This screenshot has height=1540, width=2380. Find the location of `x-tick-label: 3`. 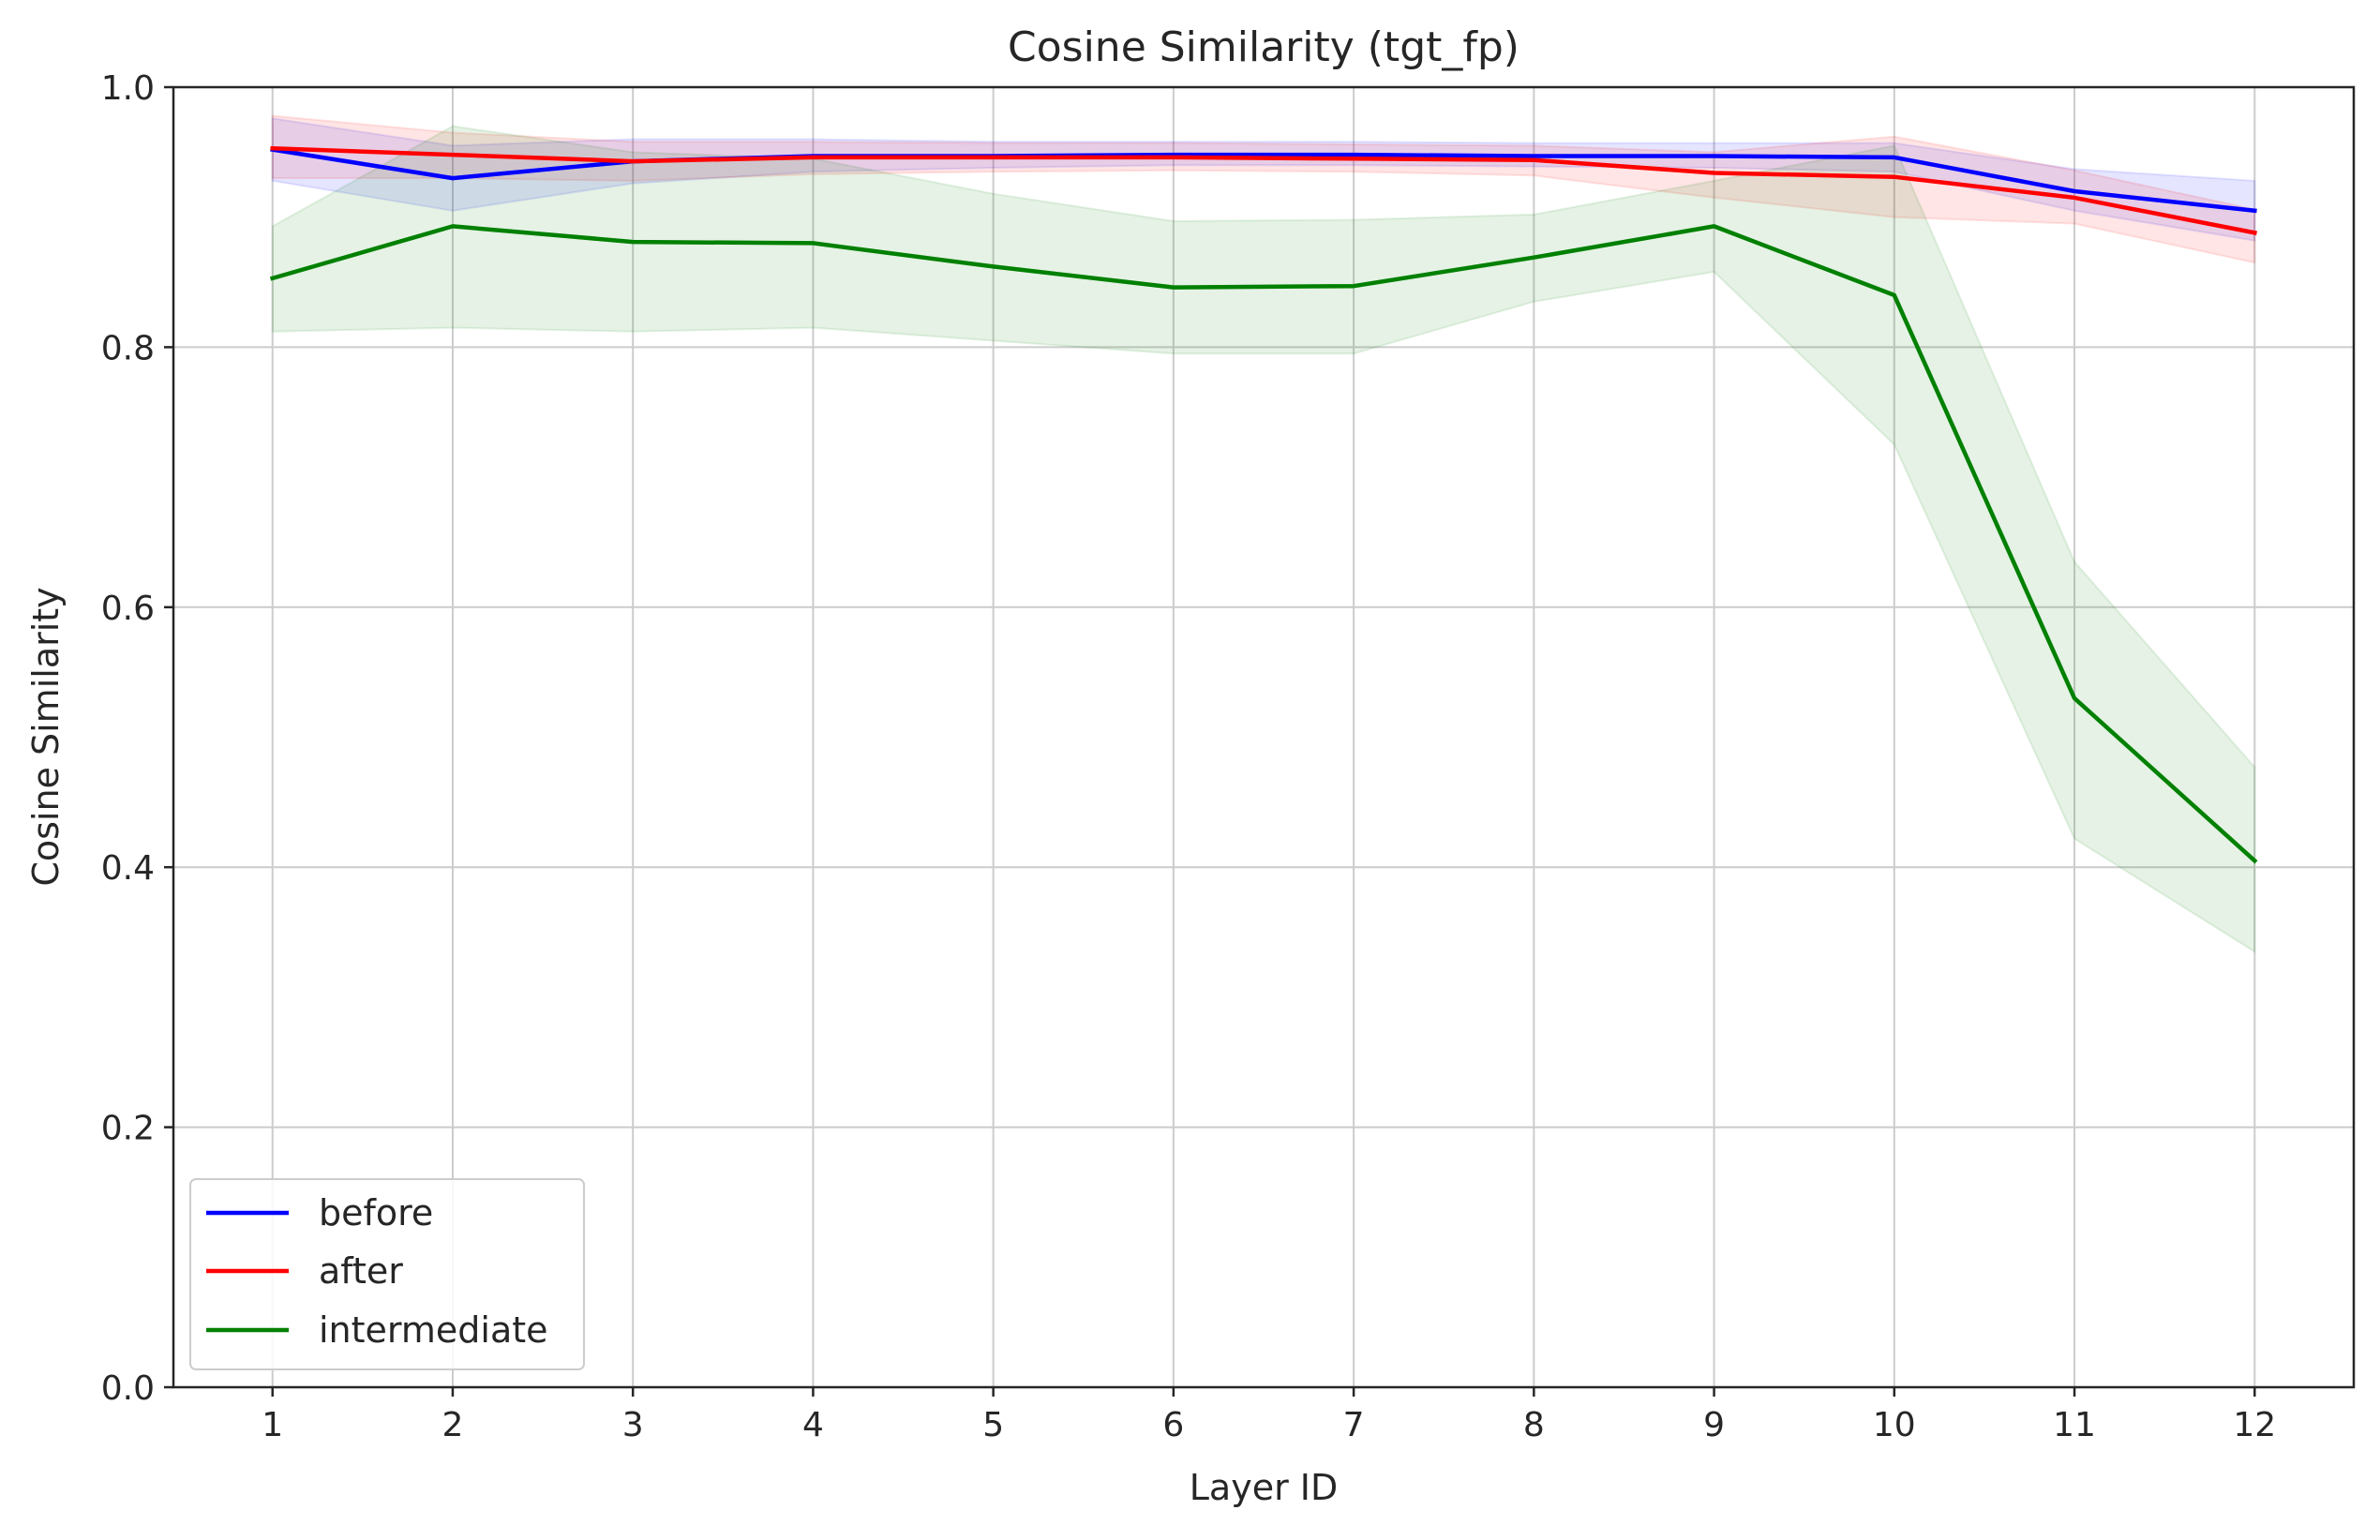

x-tick-label: 3 is located at coordinates (633, 1425).